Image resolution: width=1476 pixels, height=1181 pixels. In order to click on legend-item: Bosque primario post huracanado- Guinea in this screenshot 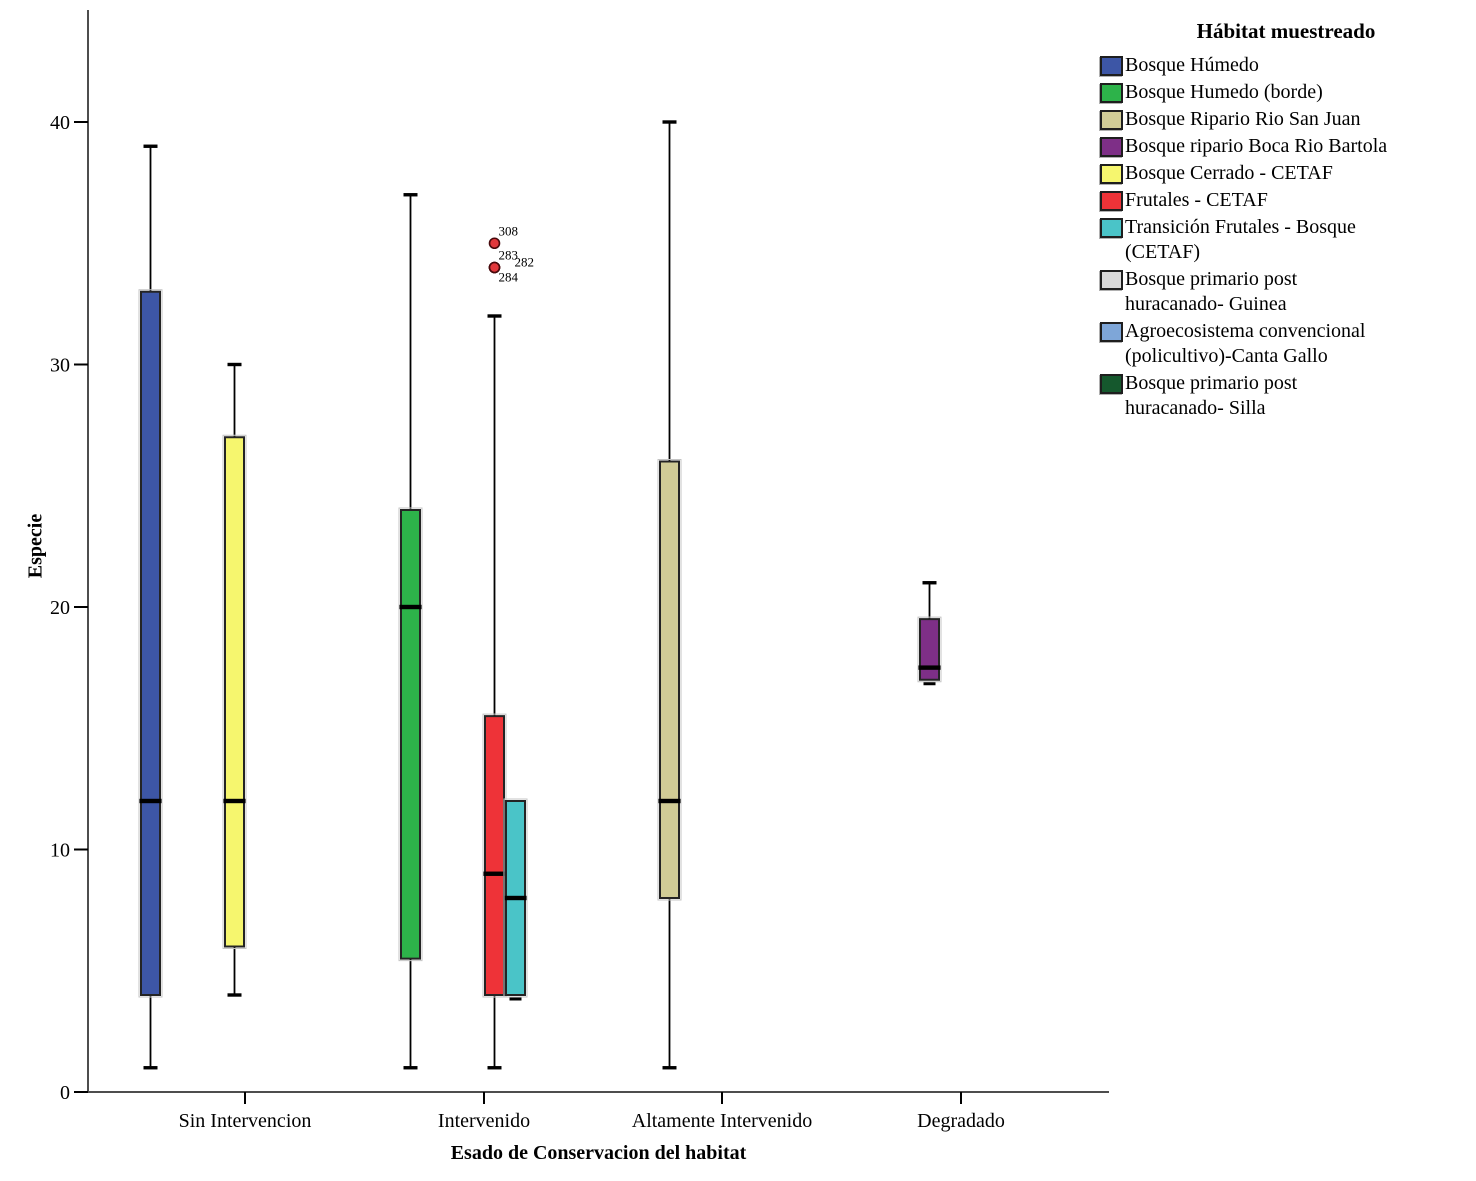, I will do `click(1286, 292)`.